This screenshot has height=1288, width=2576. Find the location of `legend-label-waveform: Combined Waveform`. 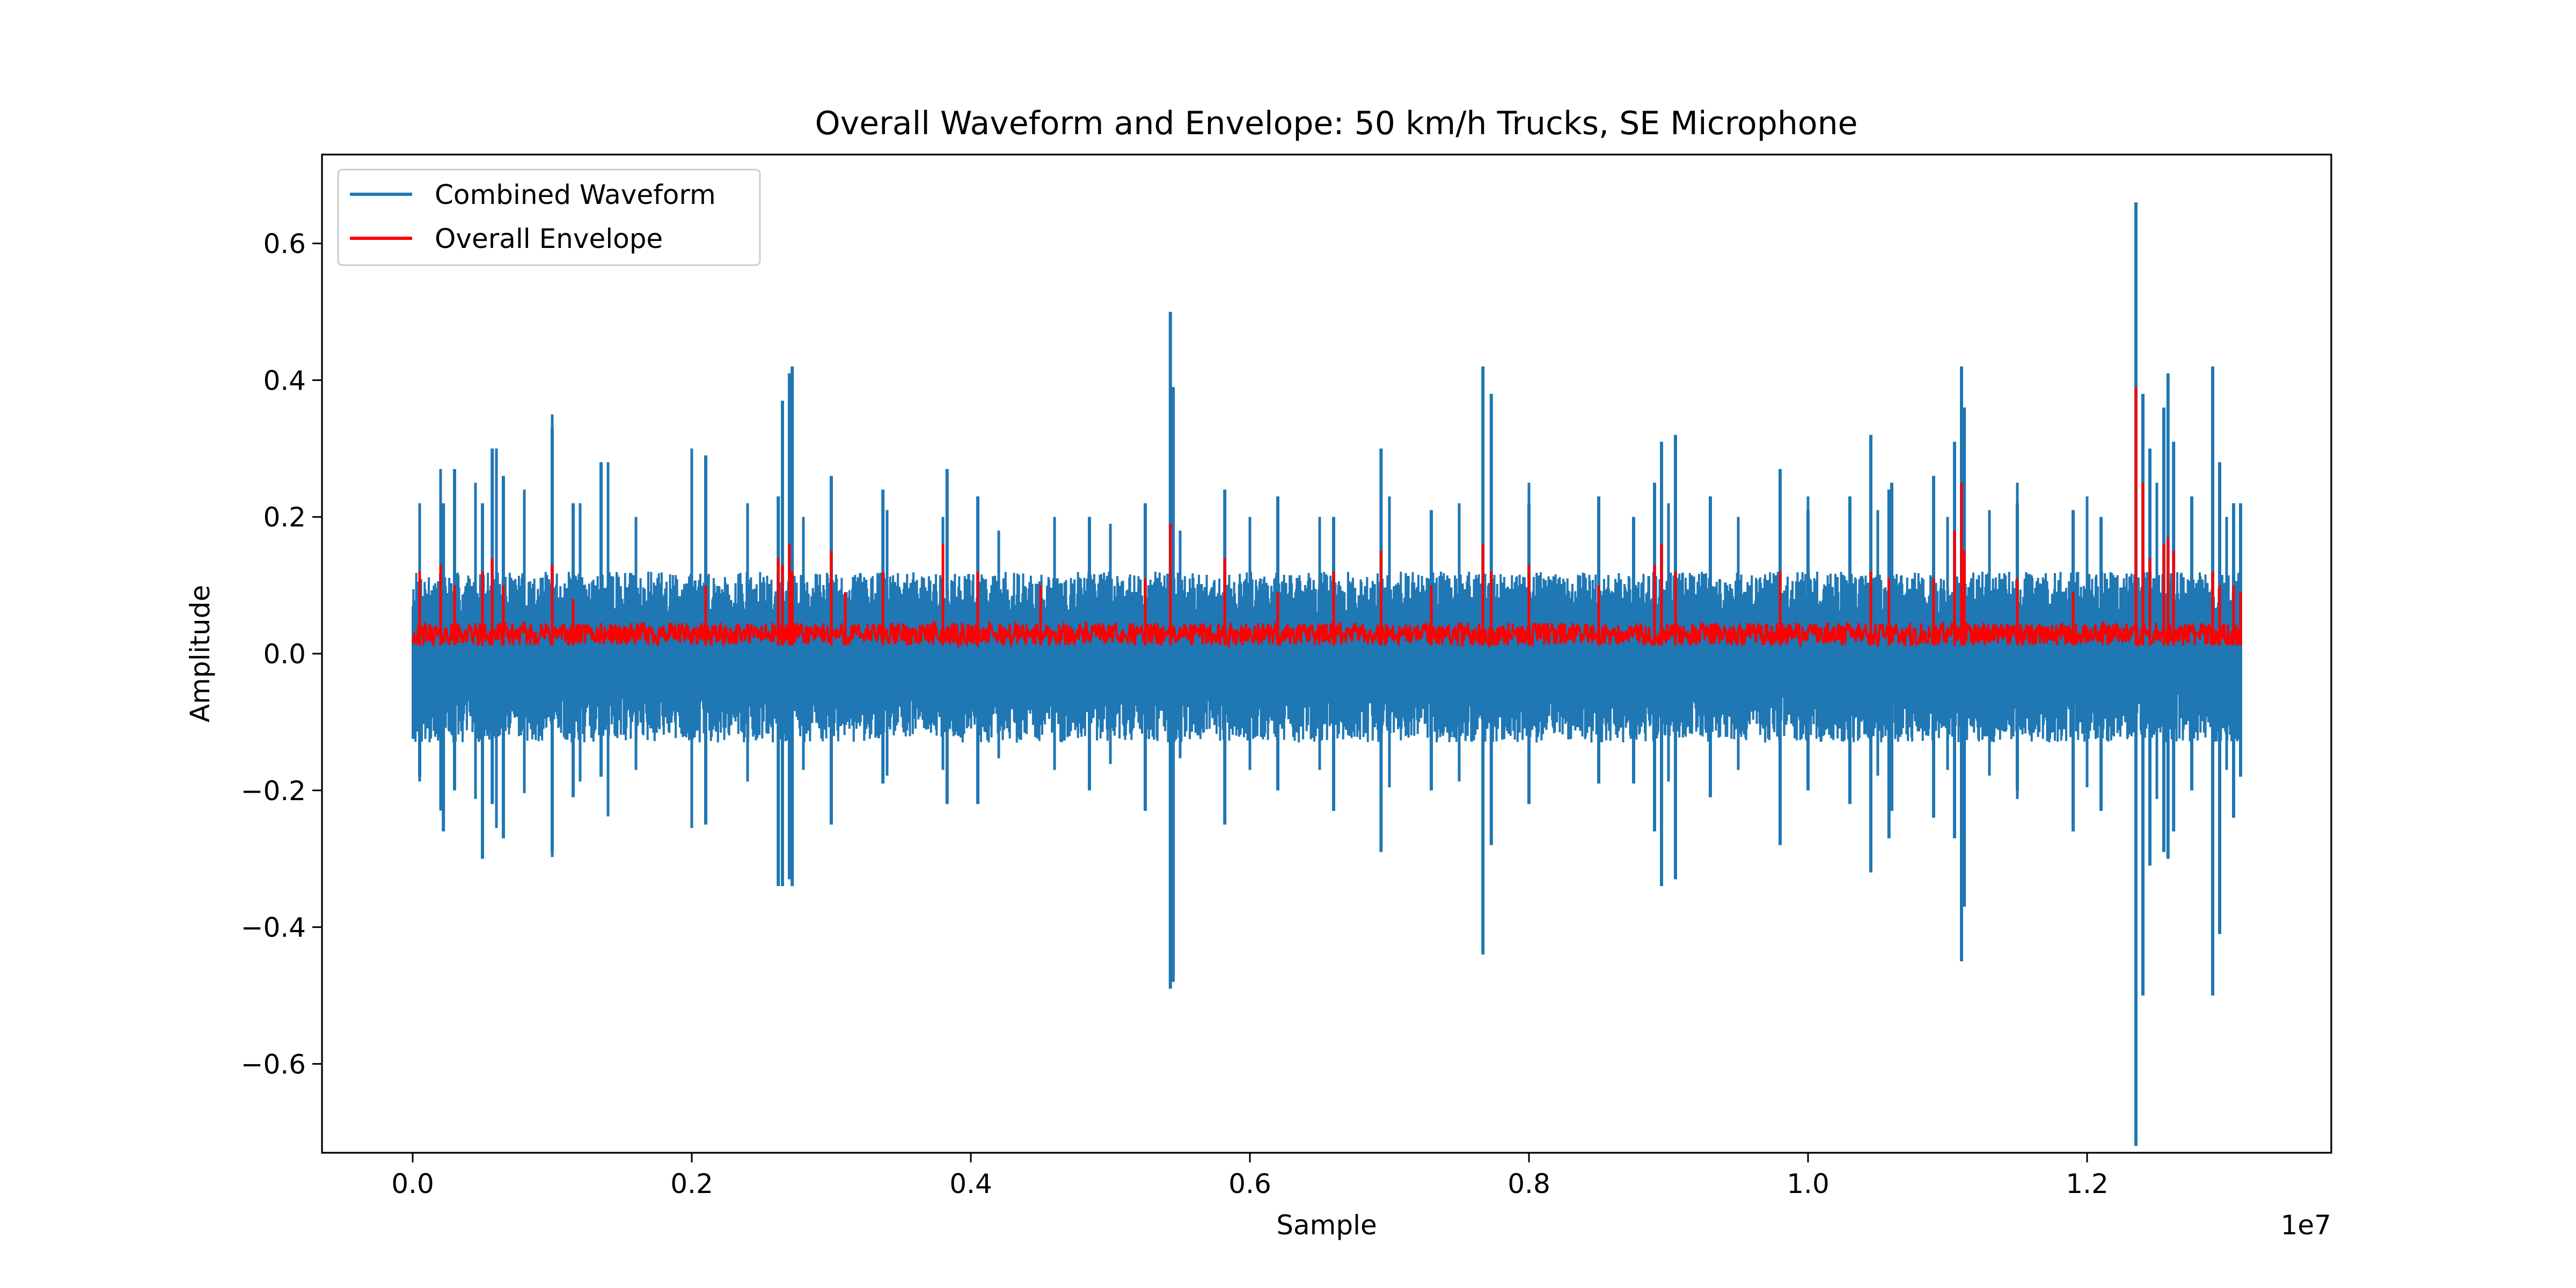

legend-label-waveform: Combined Waveform is located at coordinates (575, 194).